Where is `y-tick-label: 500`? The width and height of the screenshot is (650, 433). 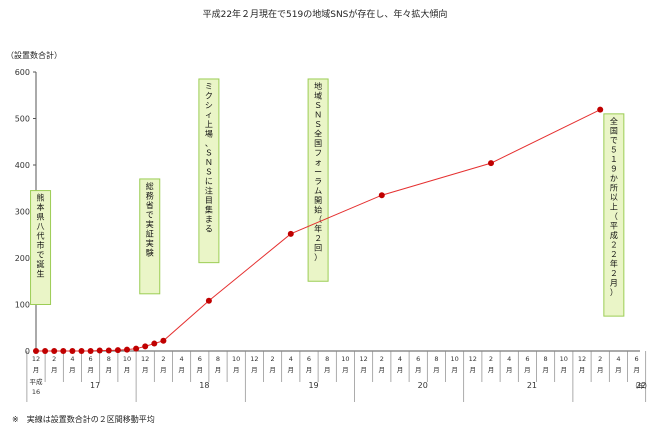 y-tick-label: 500 is located at coordinates (22, 119).